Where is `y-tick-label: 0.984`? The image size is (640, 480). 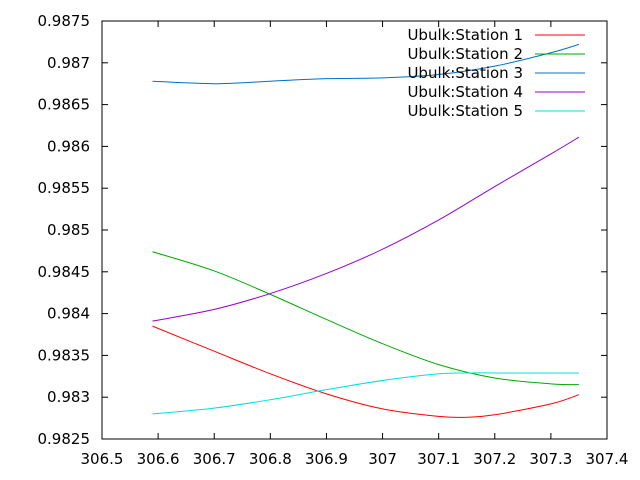
y-tick-label: 0.984 is located at coordinates (68, 314).